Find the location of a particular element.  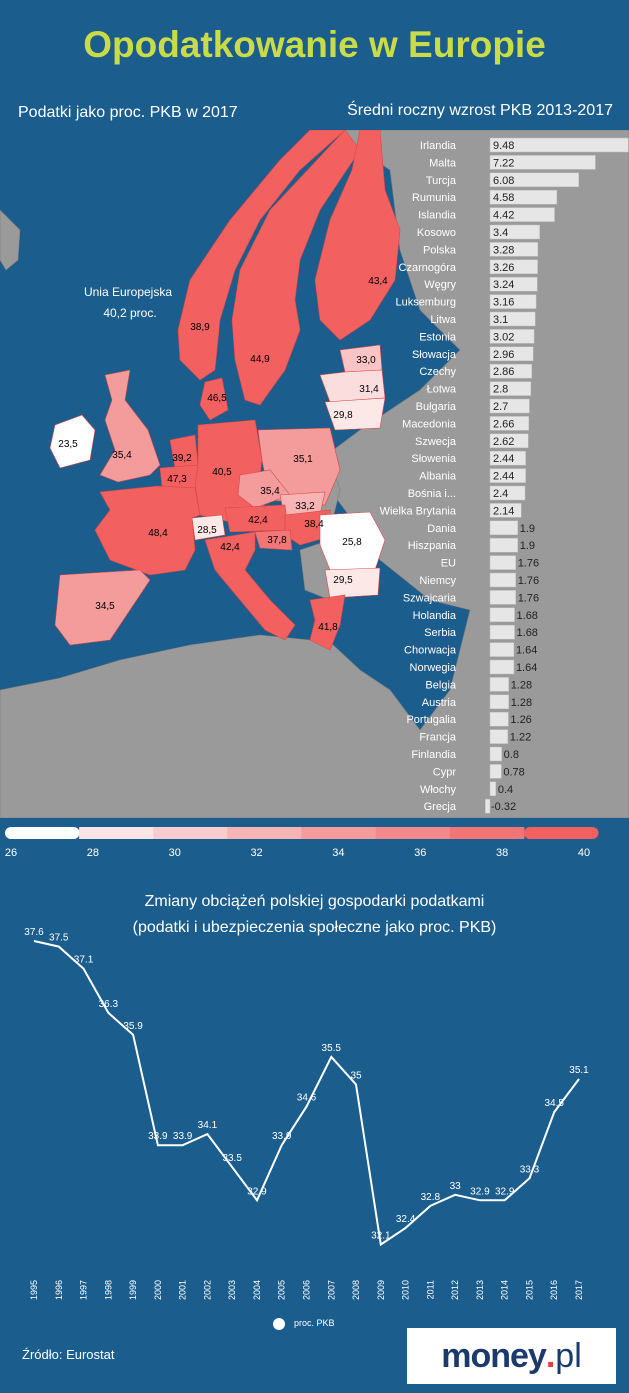

line-data-label: 35.9 is located at coordinates (133, 1026).